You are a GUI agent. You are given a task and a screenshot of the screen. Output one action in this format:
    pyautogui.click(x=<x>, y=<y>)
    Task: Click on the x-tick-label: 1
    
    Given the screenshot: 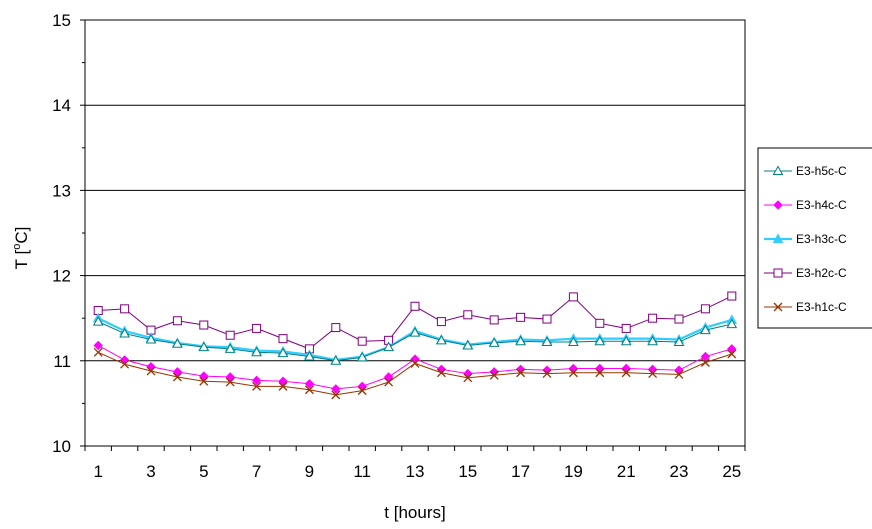 What is the action you would take?
    pyautogui.click(x=97, y=471)
    